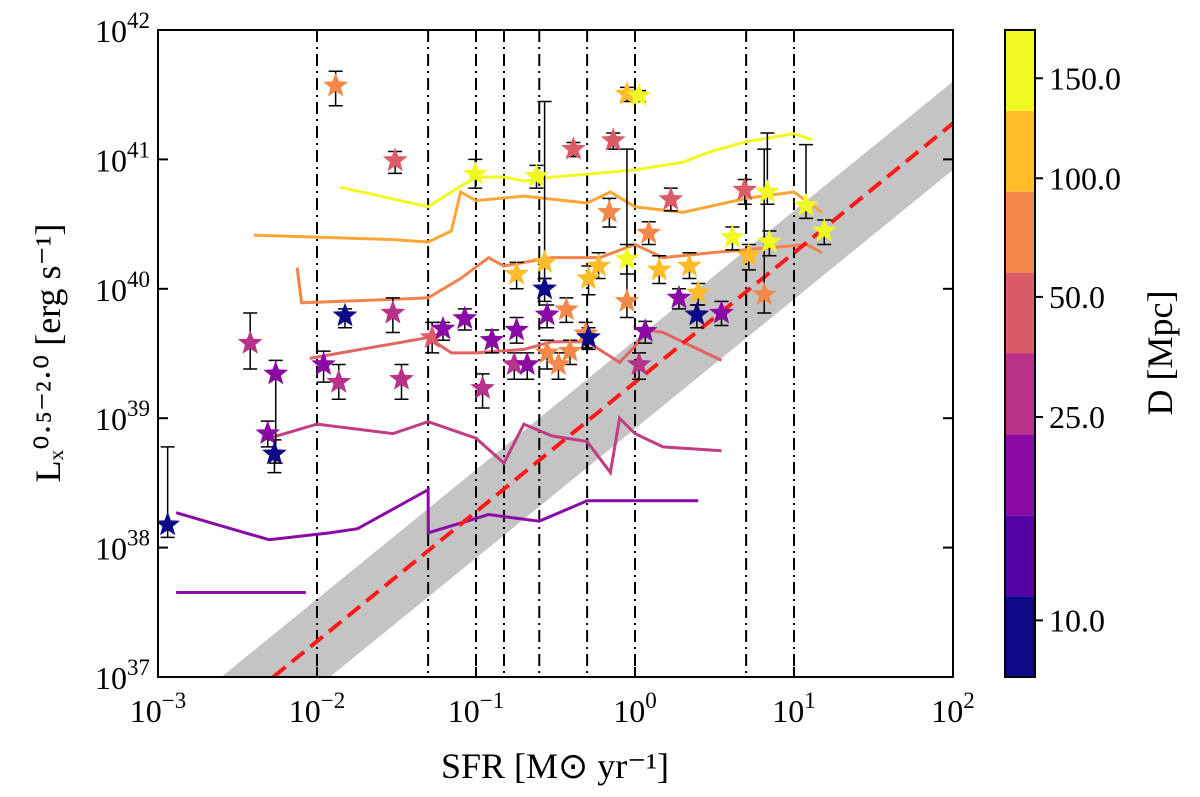 Image resolution: width=1200 pixels, height=797 pixels. Describe the element at coordinates (635, 708) in the screenshot. I see `x-tick-label: 10⁰` at that location.